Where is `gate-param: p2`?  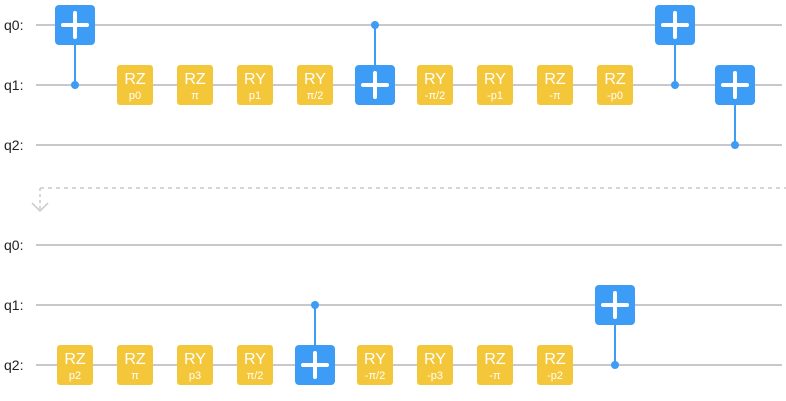 gate-param: p2 is located at coordinates (75, 376).